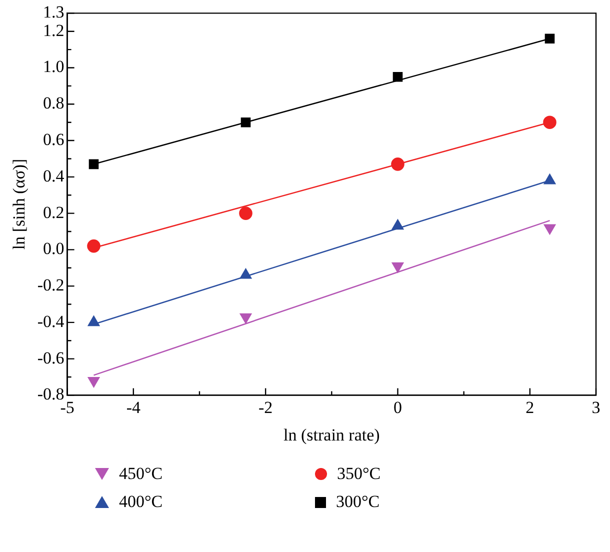 The width and height of the screenshot is (610, 552). What do you see at coordinates (54, 176) in the screenshot?
I see `y-tick-label: 0.4` at bounding box center [54, 176].